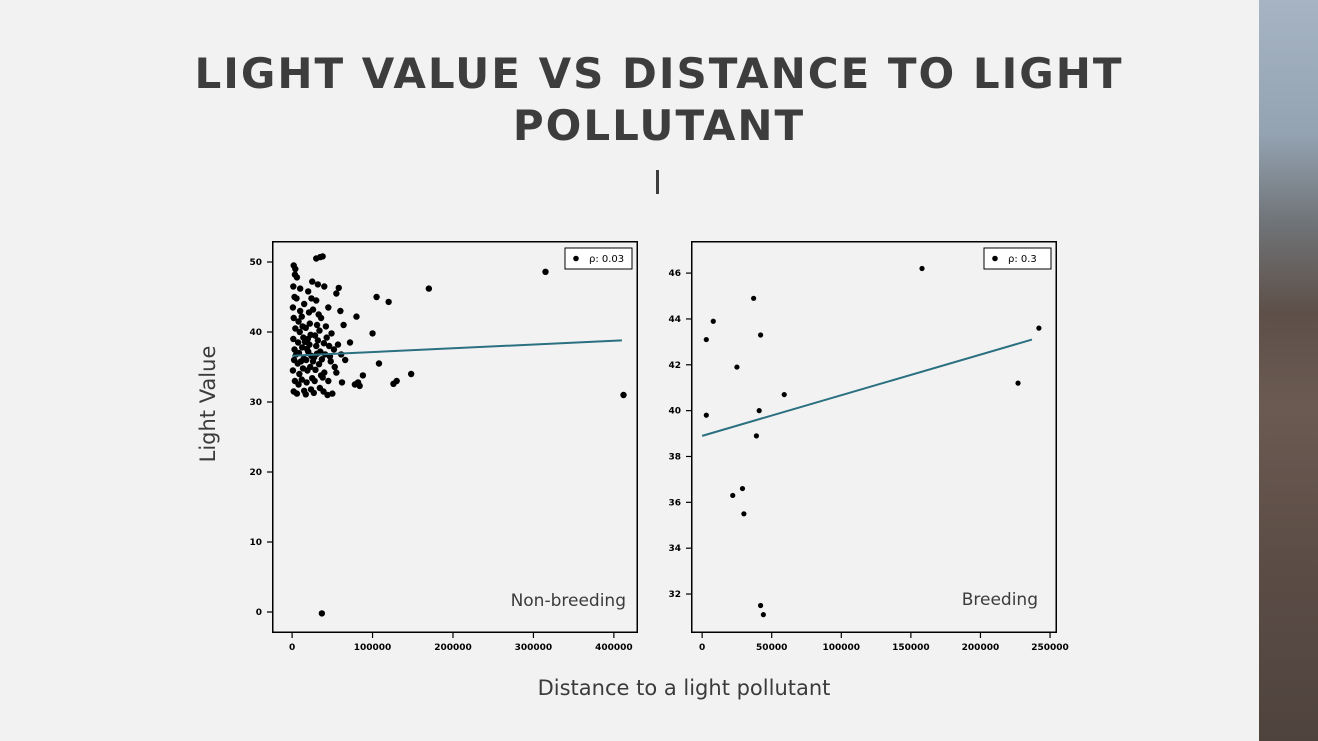  I want to click on y-tick-label: 30, so click(255, 403).